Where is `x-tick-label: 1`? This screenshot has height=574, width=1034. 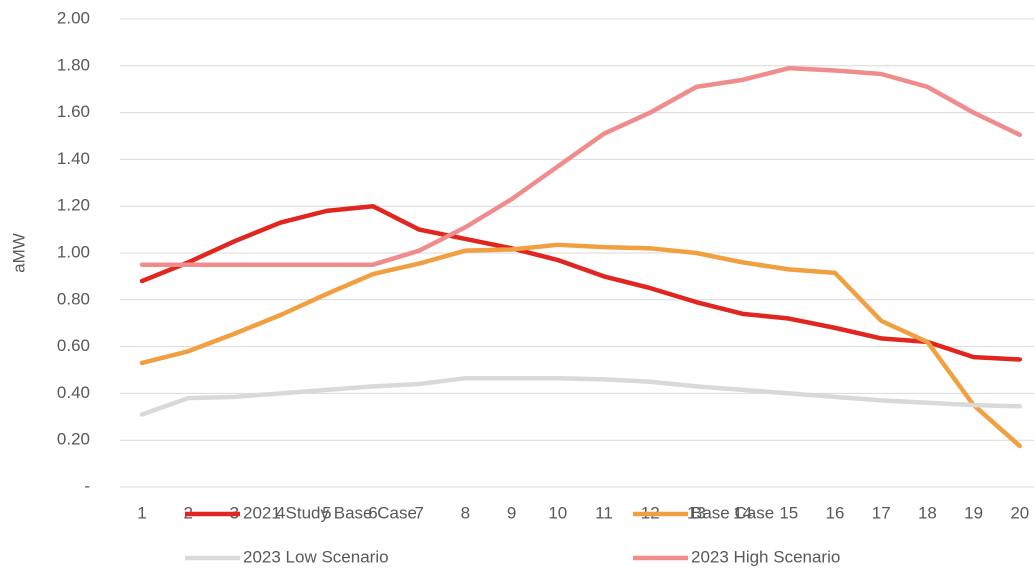
x-tick-label: 1 is located at coordinates (141, 512).